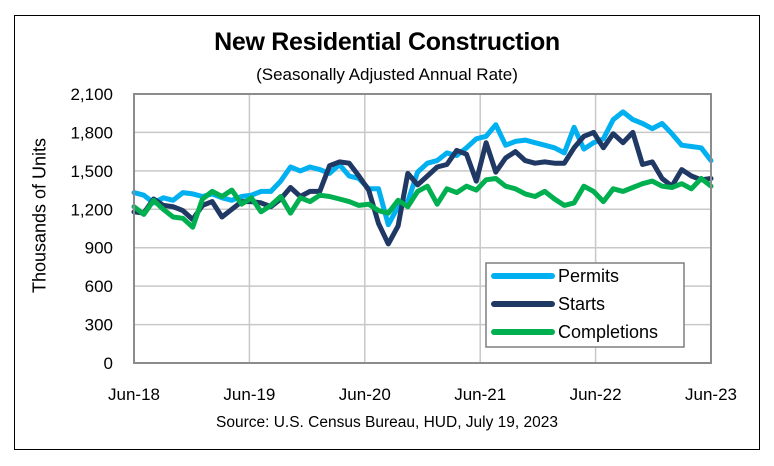 The width and height of the screenshot is (774, 466). Describe the element at coordinates (588, 276) in the screenshot. I see `legend-label-permits: Permits` at that location.